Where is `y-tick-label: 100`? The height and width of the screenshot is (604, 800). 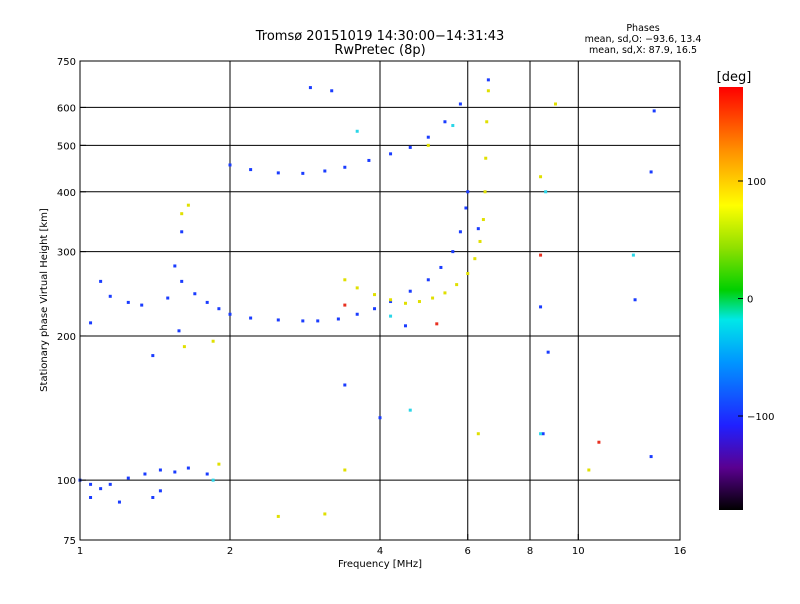 y-tick-label: 100 is located at coordinates (66, 481).